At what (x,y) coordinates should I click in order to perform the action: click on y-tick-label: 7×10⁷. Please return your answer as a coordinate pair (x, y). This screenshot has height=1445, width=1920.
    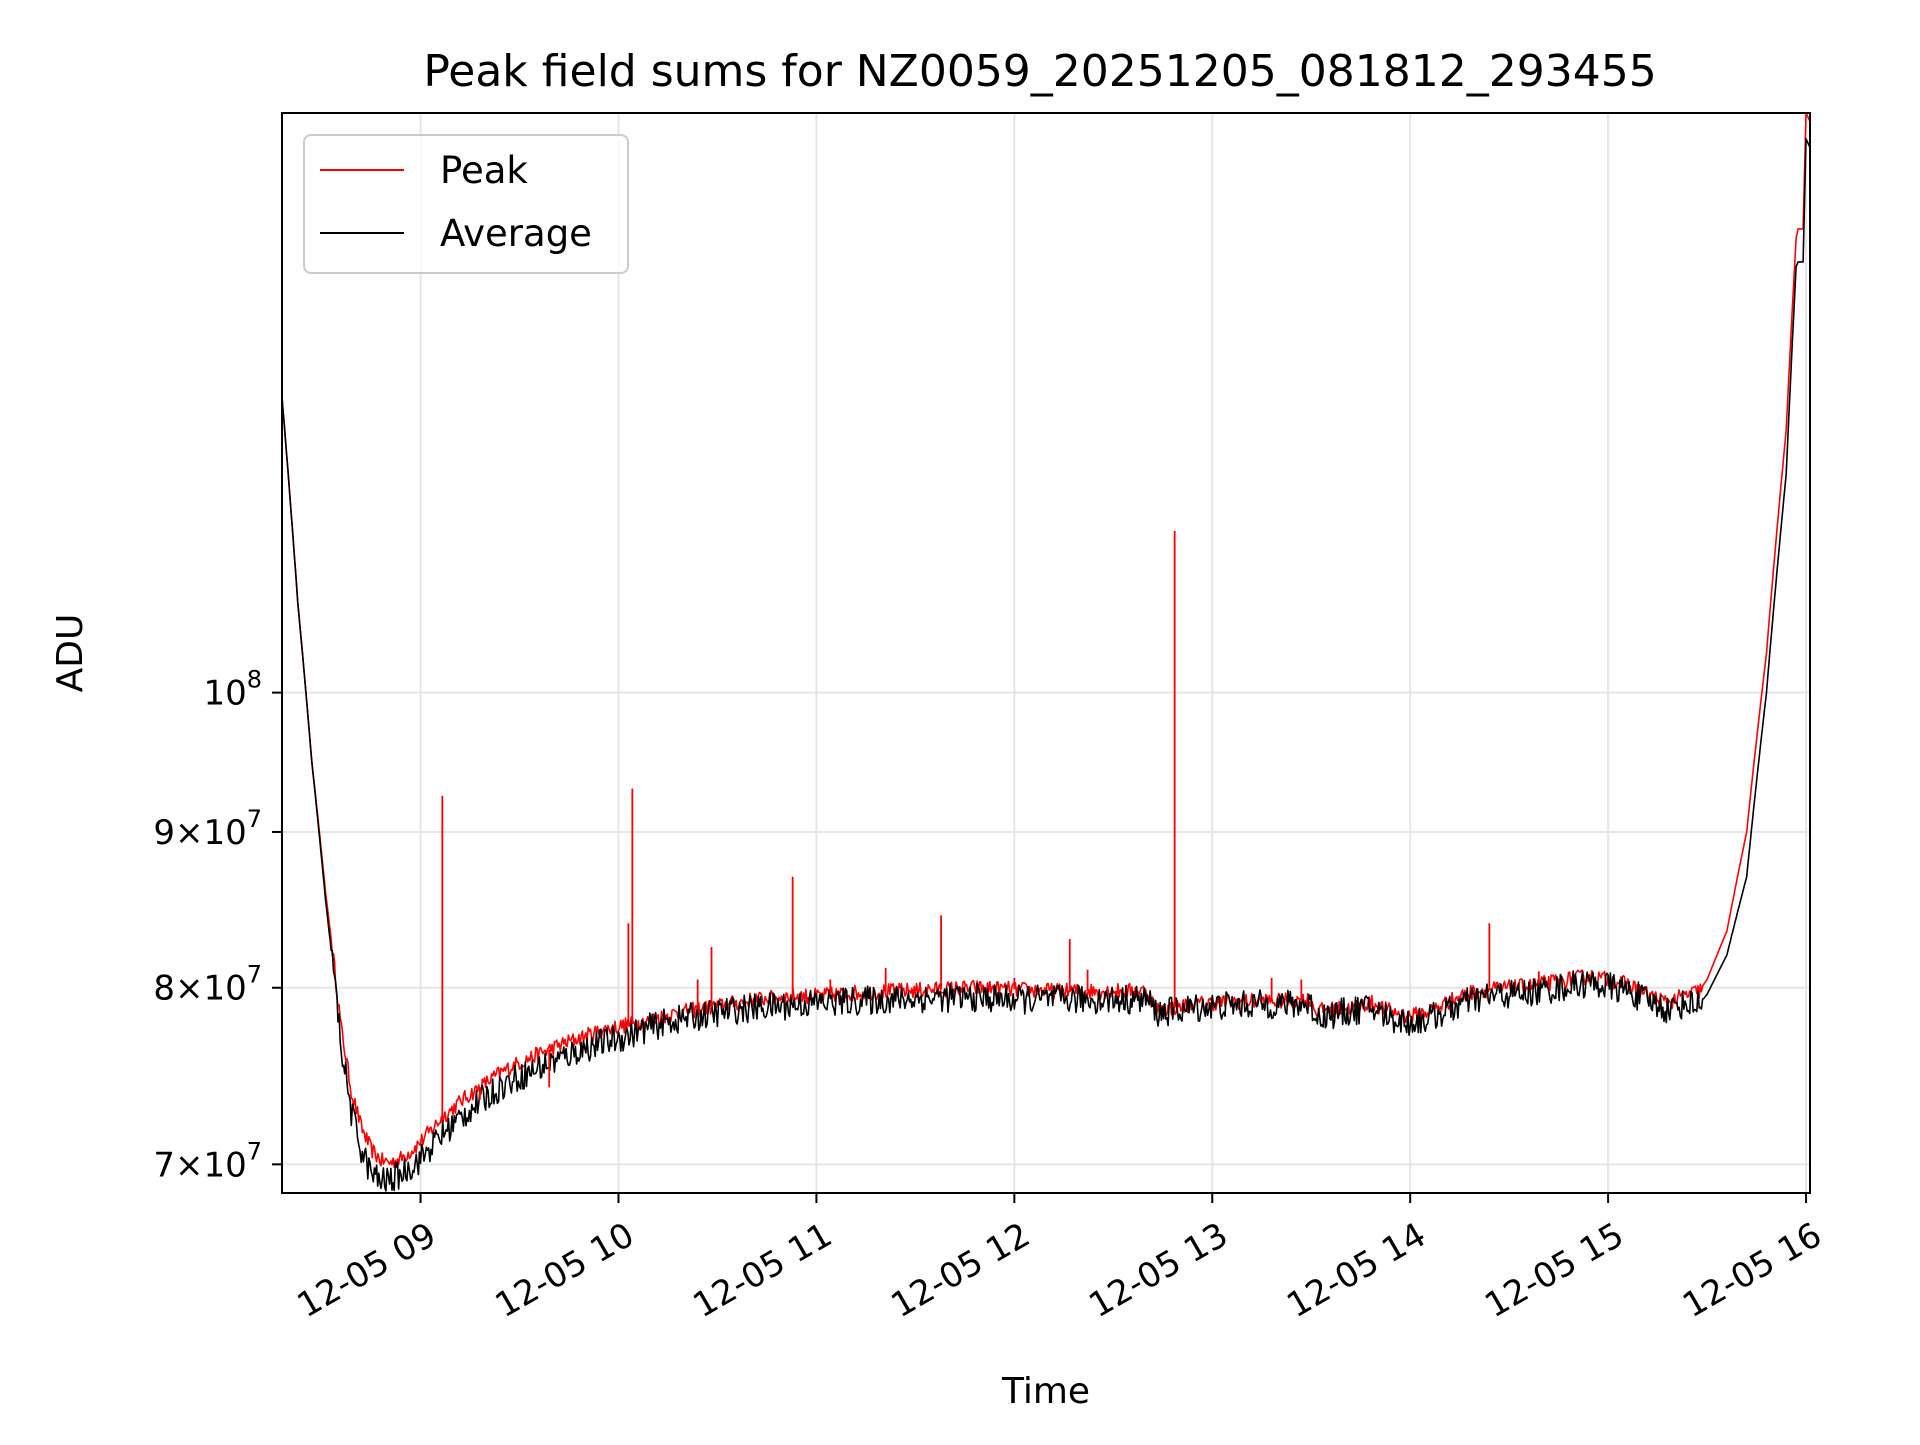
    Looking at the image, I should click on (207, 1161).